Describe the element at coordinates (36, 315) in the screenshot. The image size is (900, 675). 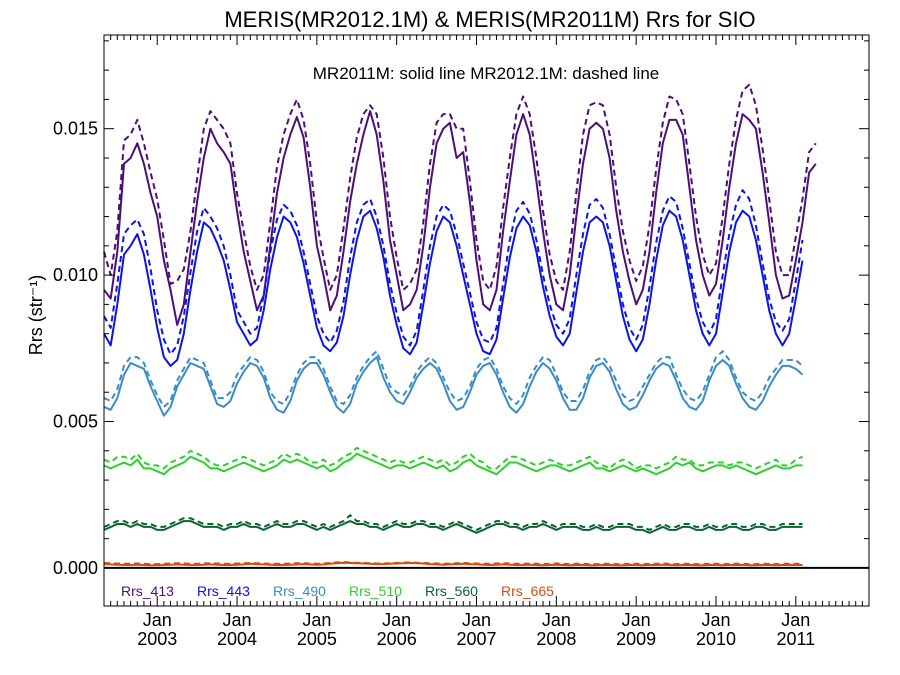
I see `y-axis-label: Rrs (str⁻¹)` at that location.